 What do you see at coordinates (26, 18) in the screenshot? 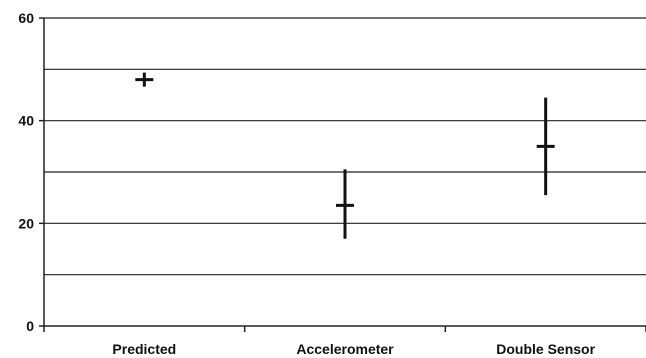
I see `y-tick-label: 60` at bounding box center [26, 18].